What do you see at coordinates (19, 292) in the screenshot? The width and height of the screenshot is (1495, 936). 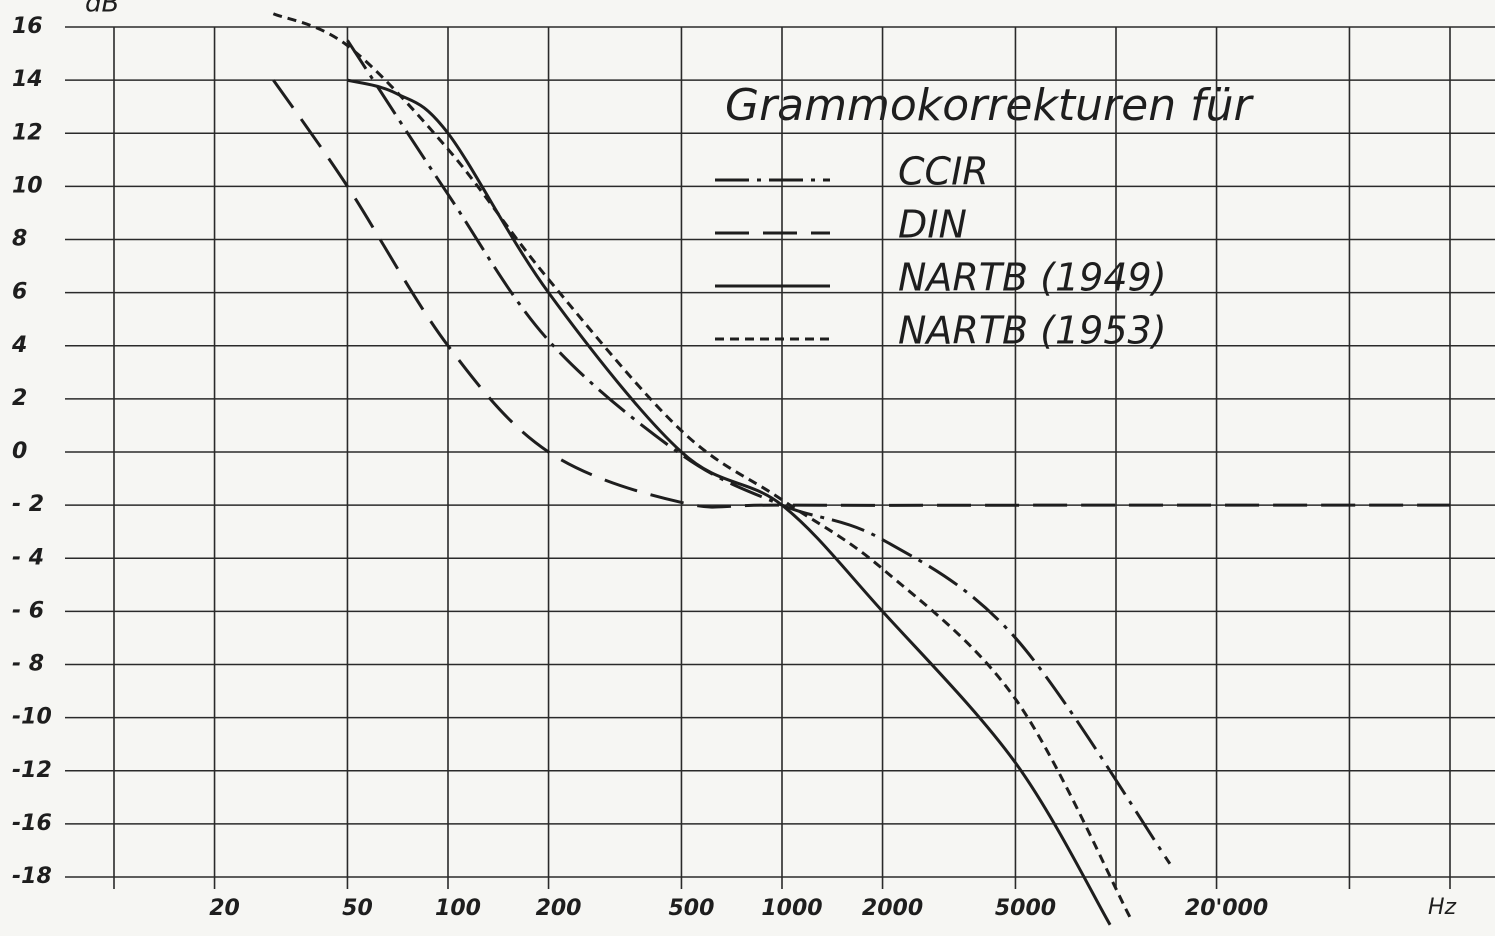 I see `y-tick-label: 6` at bounding box center [19, 292].